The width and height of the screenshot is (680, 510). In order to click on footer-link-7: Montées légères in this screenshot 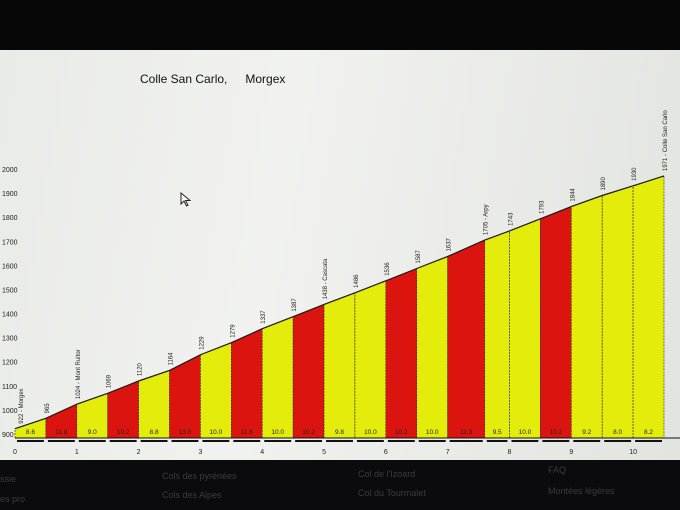, I will do `click(581, 491)`.